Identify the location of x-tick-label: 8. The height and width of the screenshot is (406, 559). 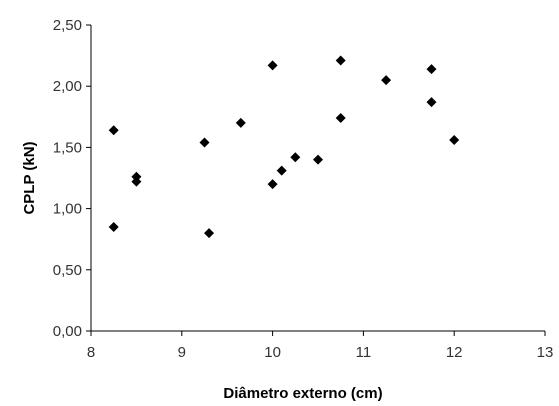
(91, 352).